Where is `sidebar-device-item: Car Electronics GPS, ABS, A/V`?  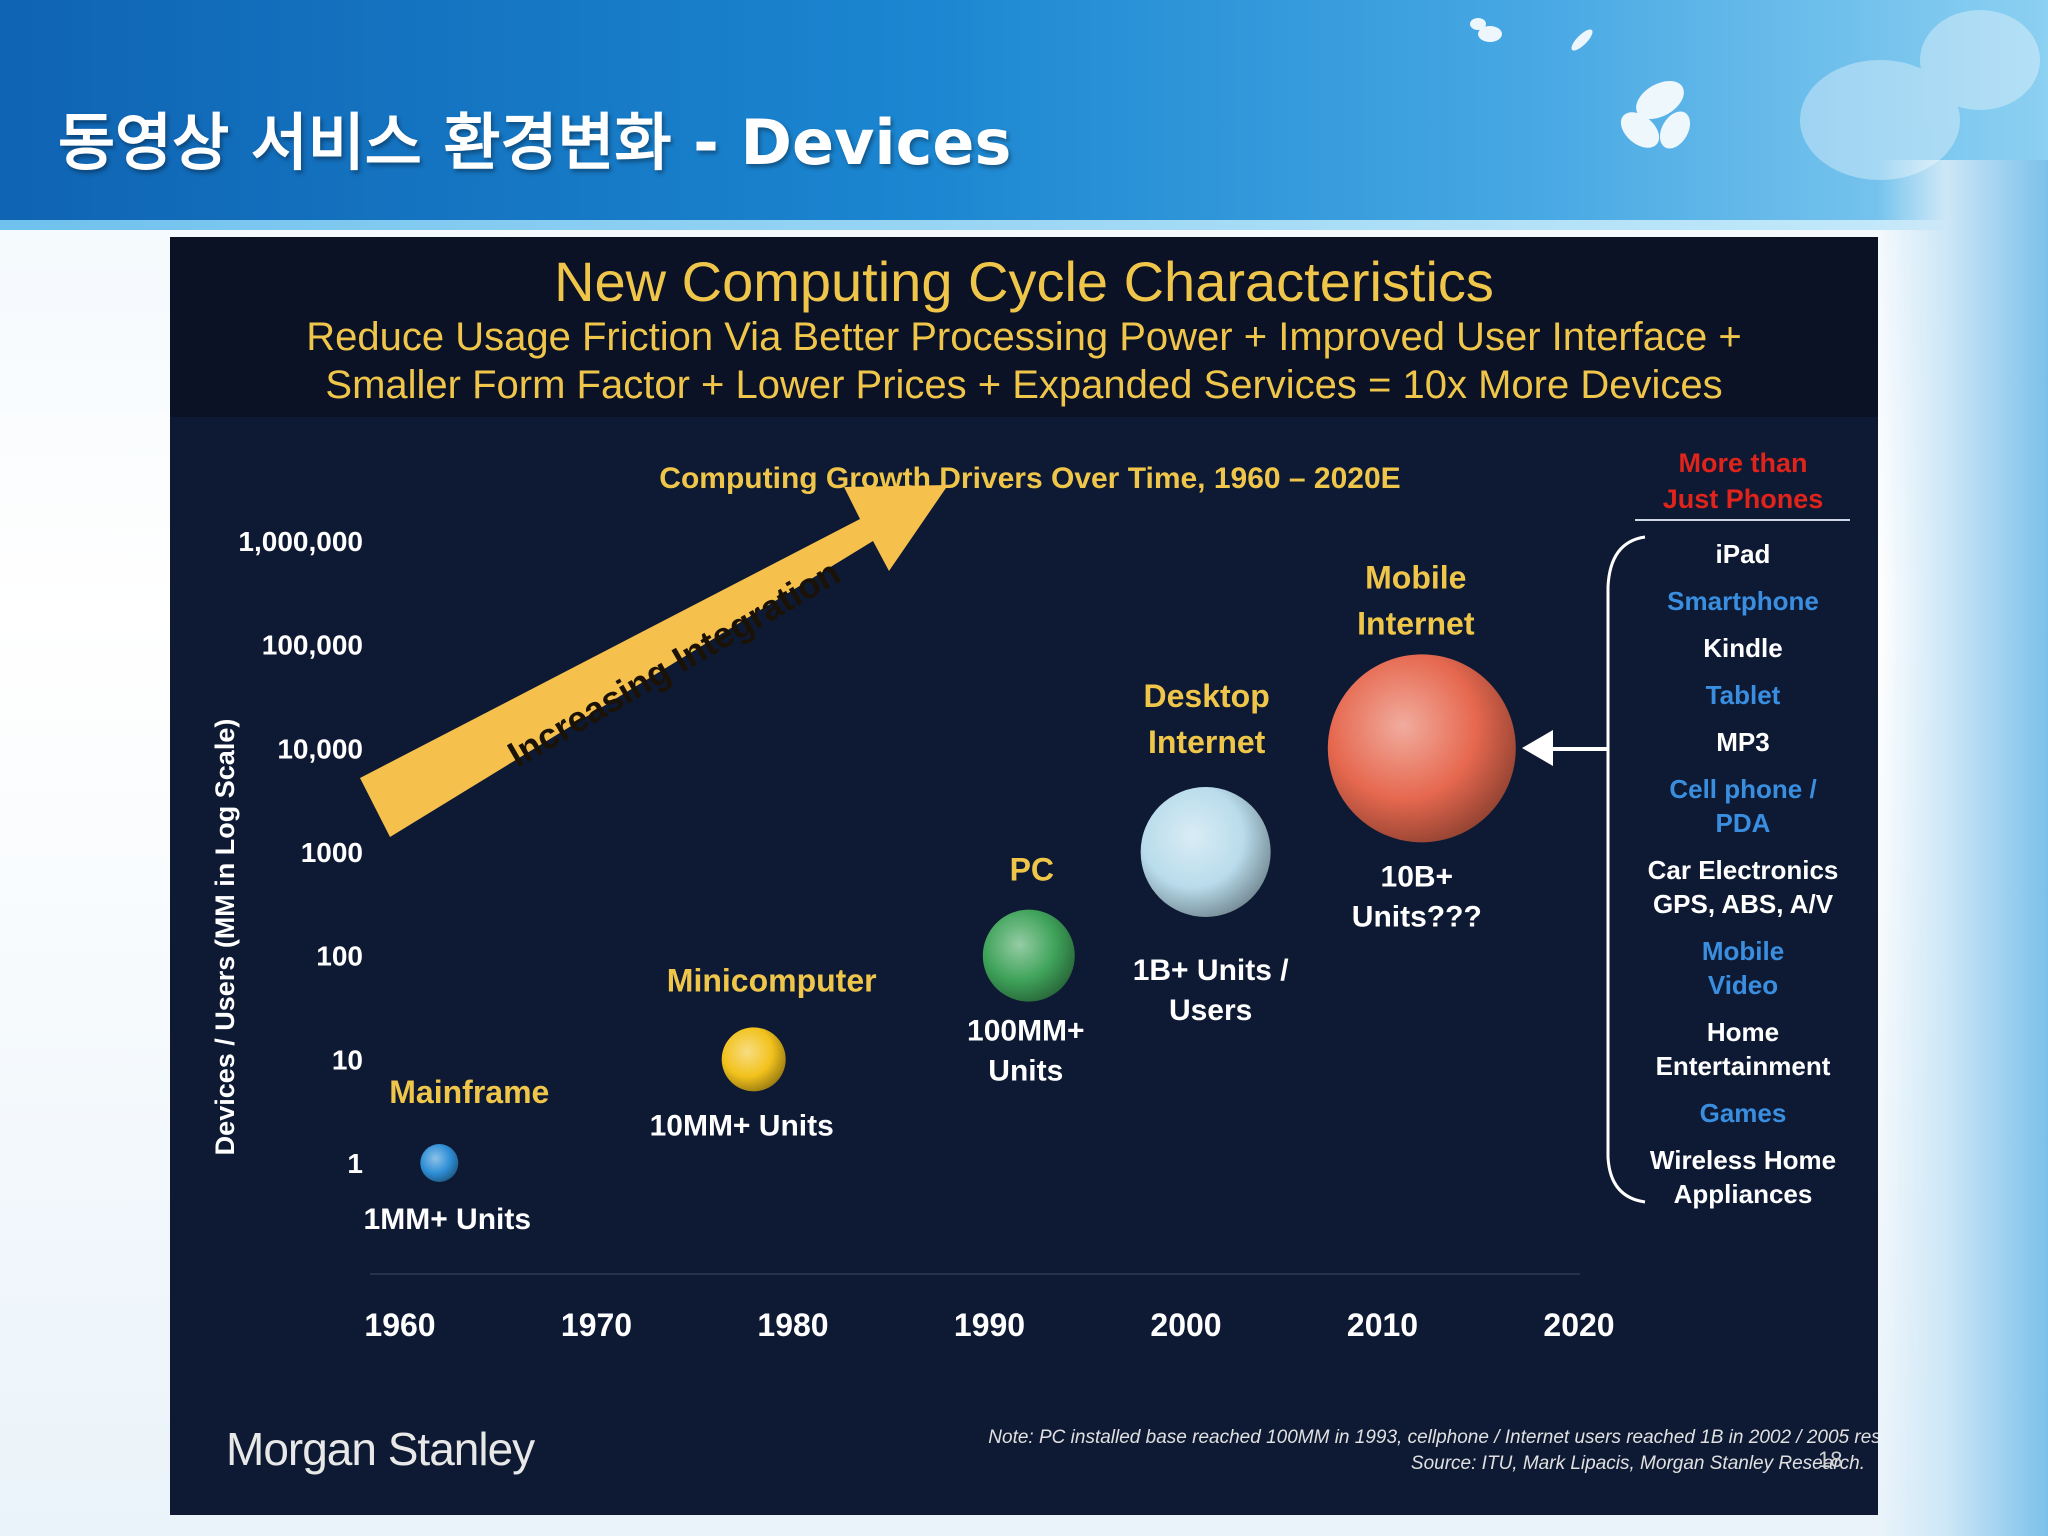
sidebar-device-item: Car Electronics GPS, ABS, A/V is located at coordinates (1743, 887).